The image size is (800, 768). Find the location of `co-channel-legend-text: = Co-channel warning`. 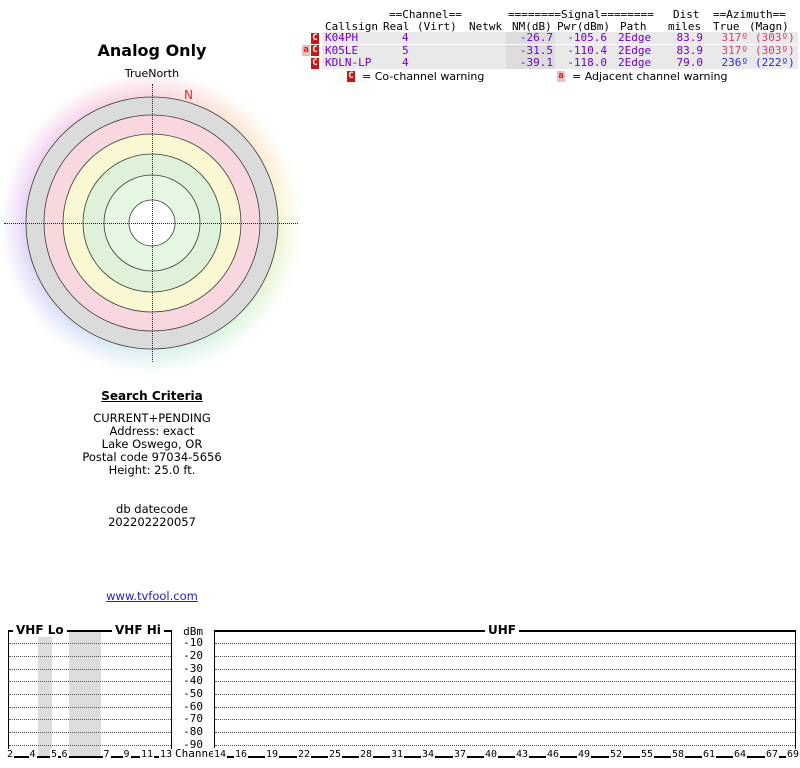

co-channel-legend-text: = Co-channel warning is located at coordinates (423, 76).